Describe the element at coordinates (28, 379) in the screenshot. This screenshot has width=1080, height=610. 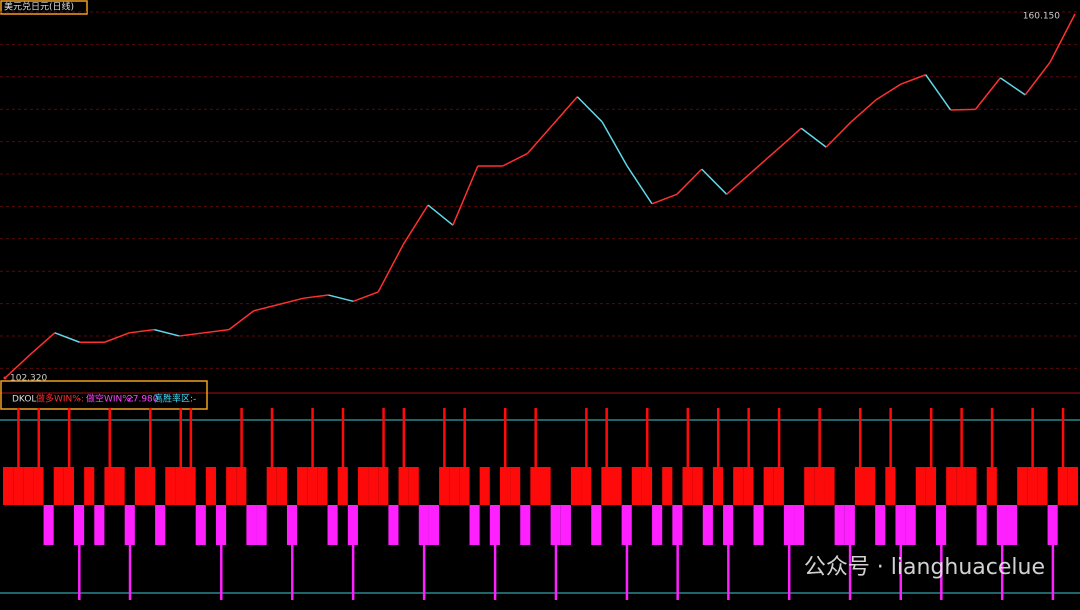
I see `price-low-label: 102.320` at that location.